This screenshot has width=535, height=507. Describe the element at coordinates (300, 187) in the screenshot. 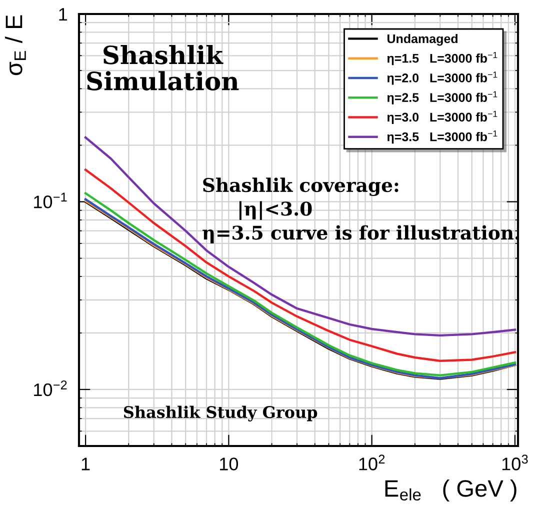

I see `annotation: Shashlik coverage:` at that location.